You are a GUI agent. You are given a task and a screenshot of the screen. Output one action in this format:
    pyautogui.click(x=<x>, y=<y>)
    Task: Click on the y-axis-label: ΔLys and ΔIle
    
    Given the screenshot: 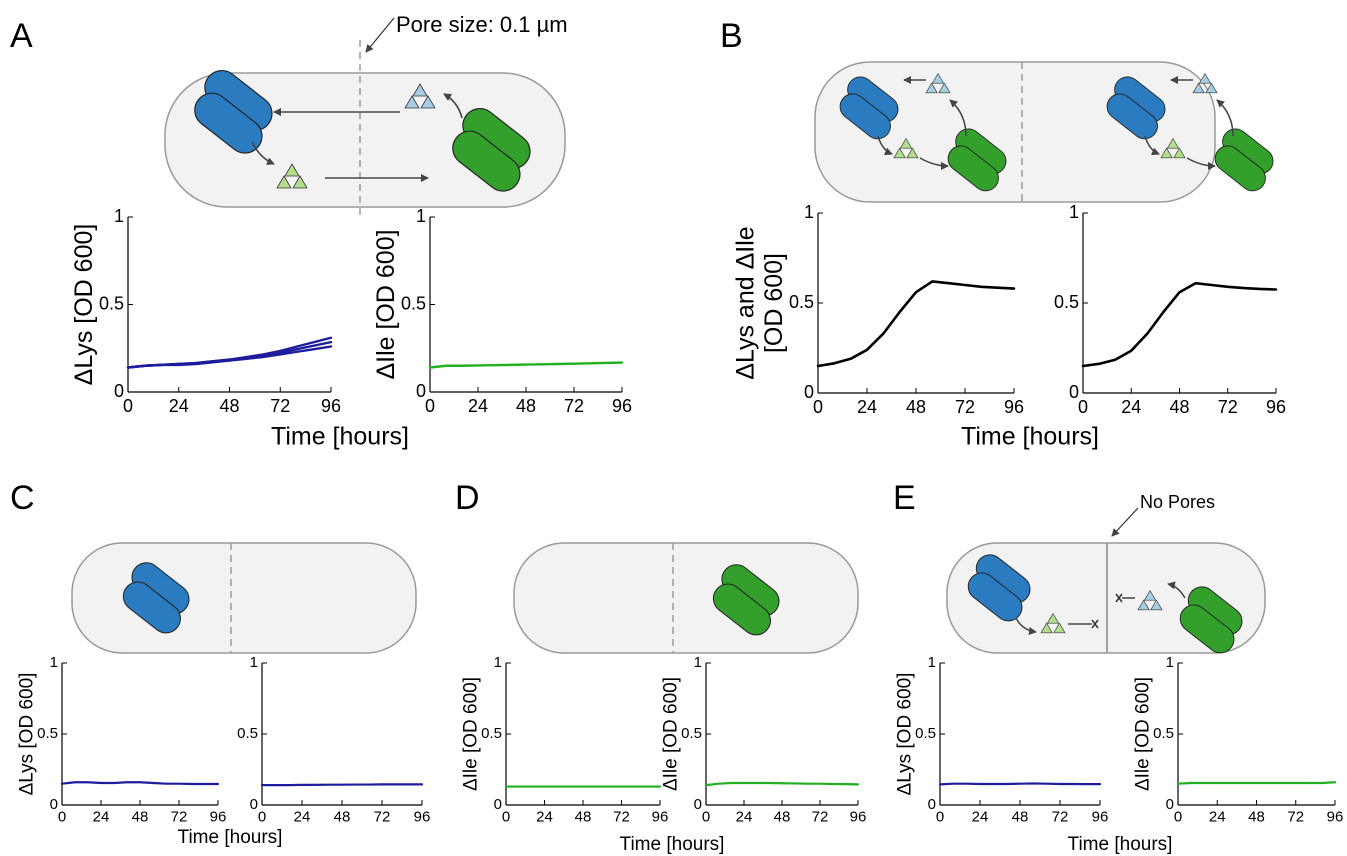 What is the action you would take?
    pyautogui.click(x=745, y=302)
    